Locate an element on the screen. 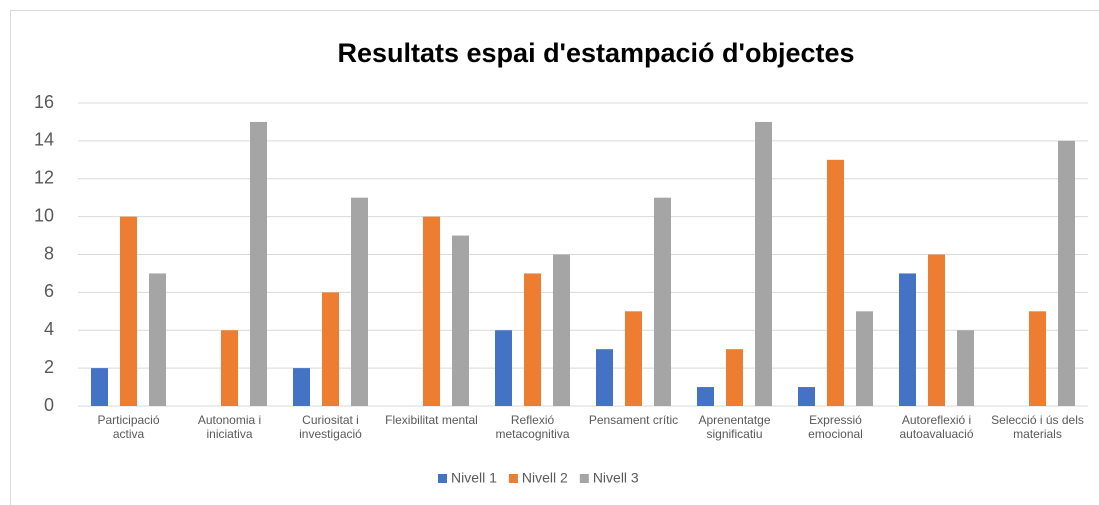  y-tick-label: 2 is located at coordinates (49, 367).